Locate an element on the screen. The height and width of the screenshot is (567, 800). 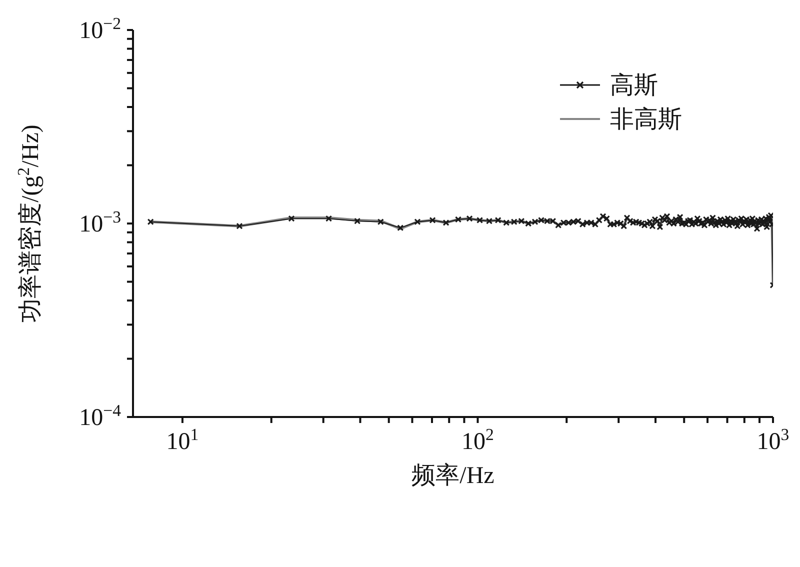
x-tick-label: 10$^{2}$ is located at coordinates (478, 439).